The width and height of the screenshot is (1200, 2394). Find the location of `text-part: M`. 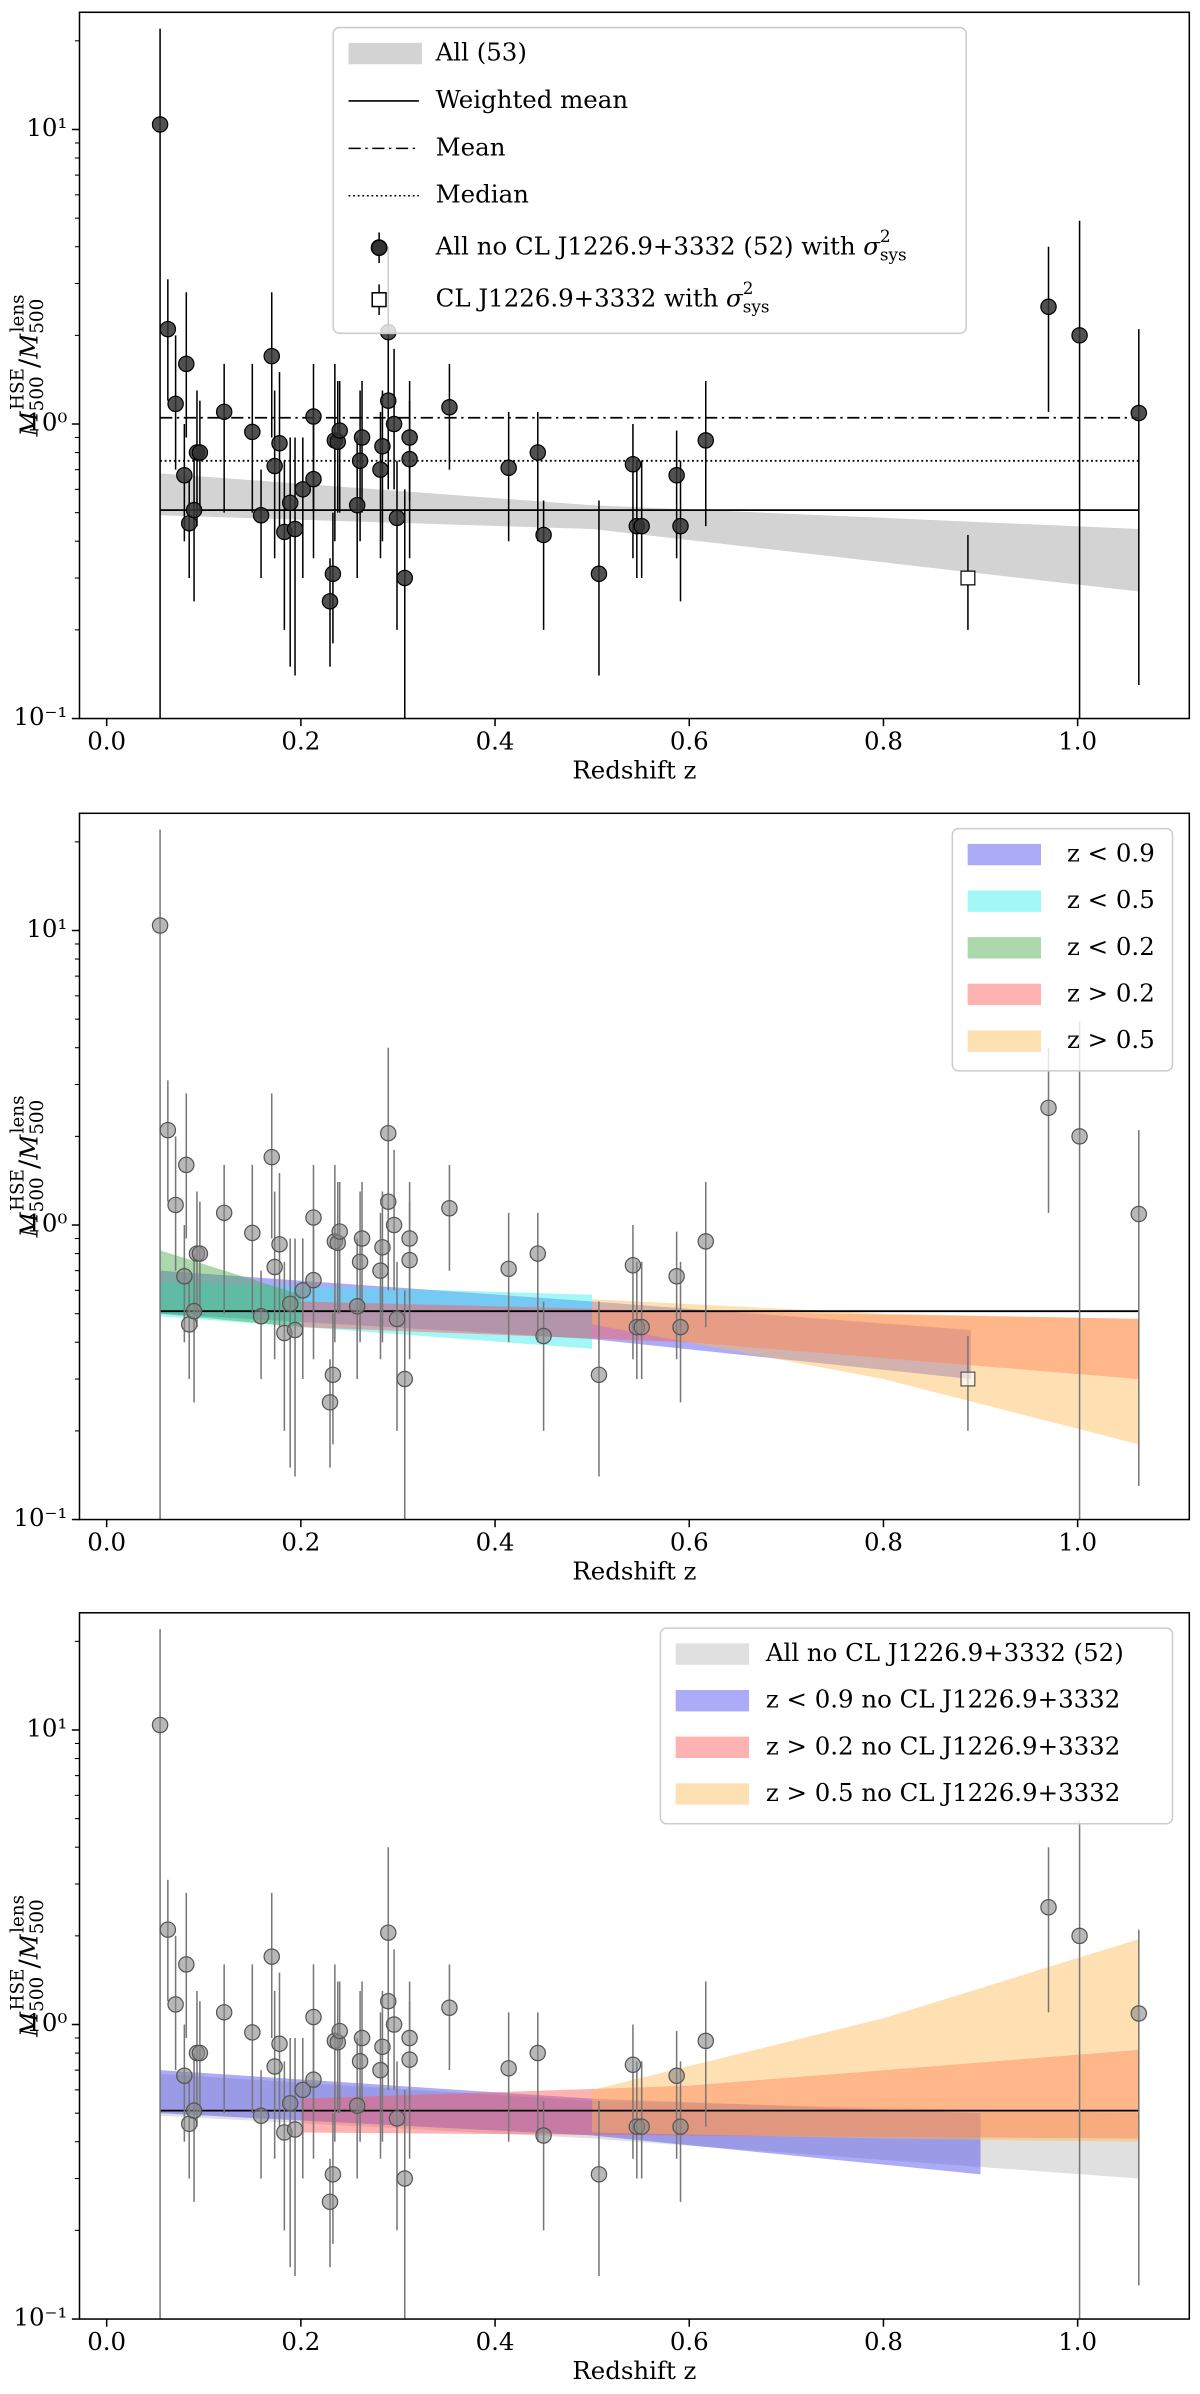

text-part: M is located at coordinates (28, 1147).